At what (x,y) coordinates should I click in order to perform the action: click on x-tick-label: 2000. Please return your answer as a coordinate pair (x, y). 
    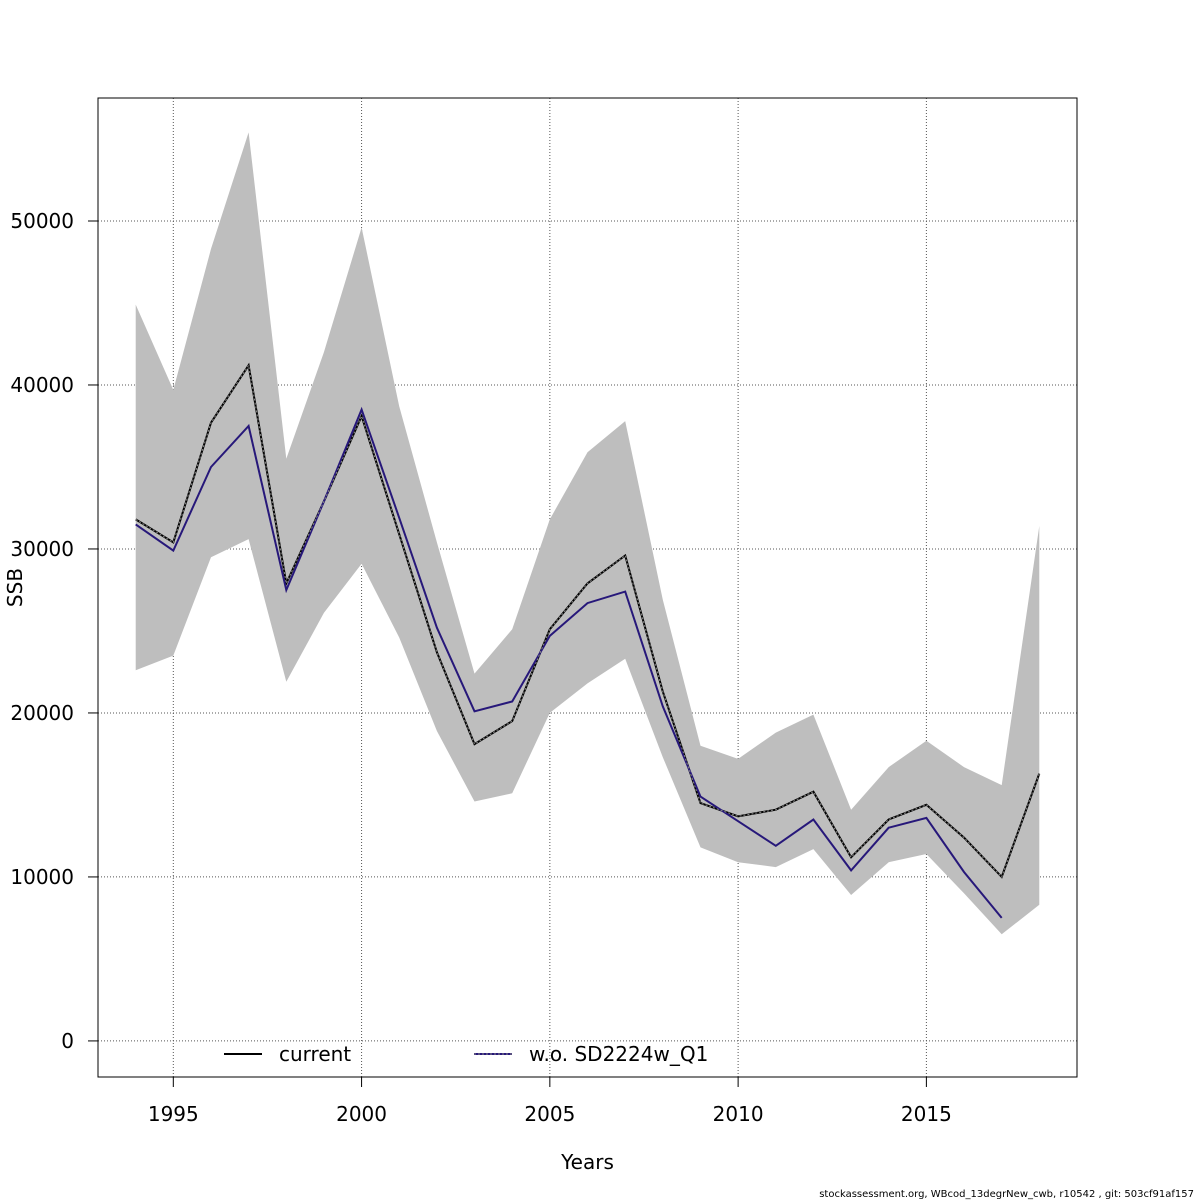
    Looking at the image, I should click on (361, 1114).